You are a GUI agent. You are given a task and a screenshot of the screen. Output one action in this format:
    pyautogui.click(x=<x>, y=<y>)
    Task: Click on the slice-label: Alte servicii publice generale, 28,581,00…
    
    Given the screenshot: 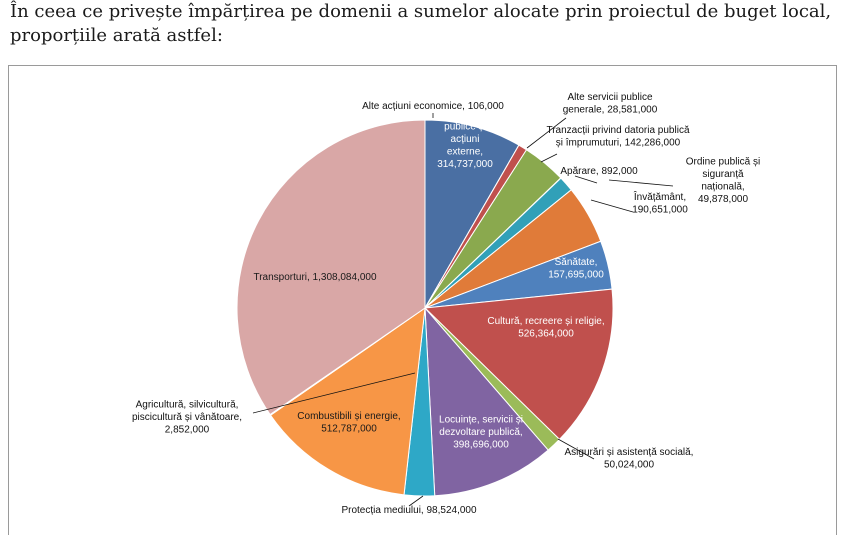 What is the action you would take?
    pyautogui.click(x=610, y=104)
    